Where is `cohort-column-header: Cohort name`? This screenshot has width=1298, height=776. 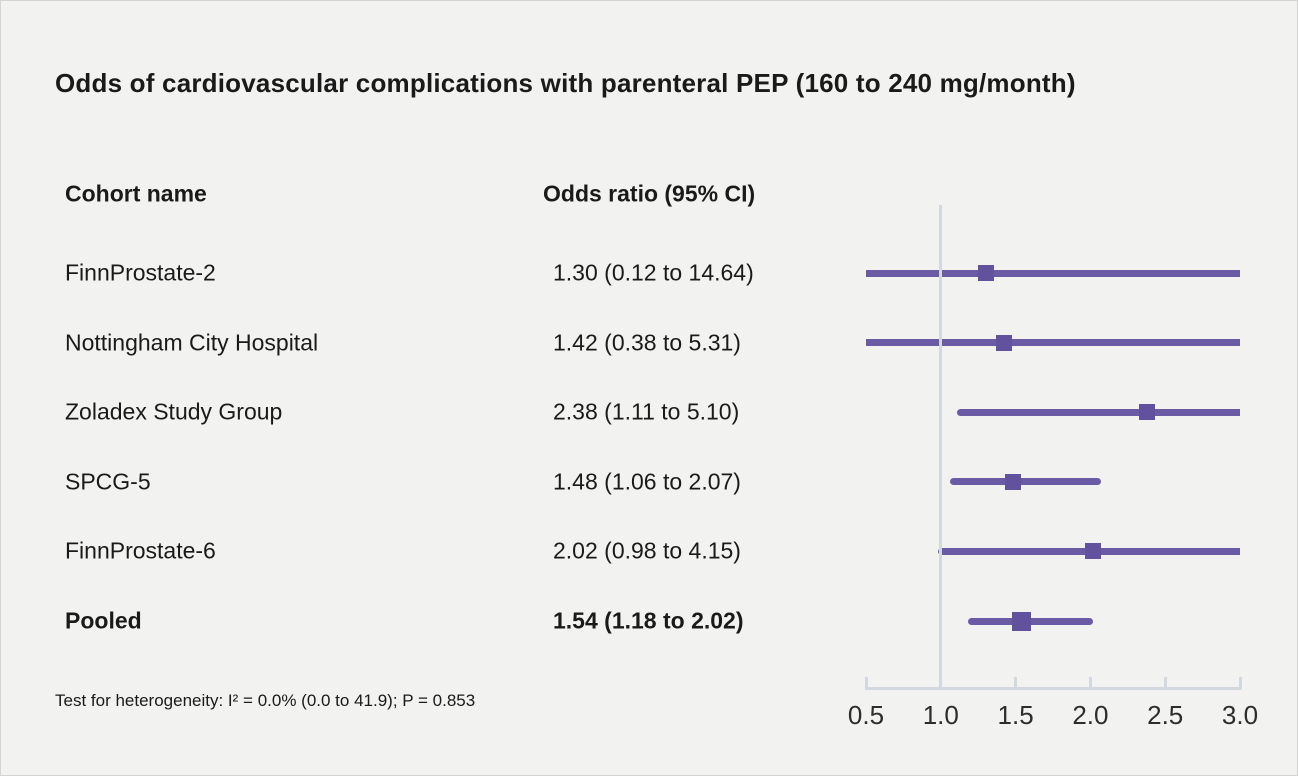 cohort-column-header: Cohort name is located at coordinates (136, 193).